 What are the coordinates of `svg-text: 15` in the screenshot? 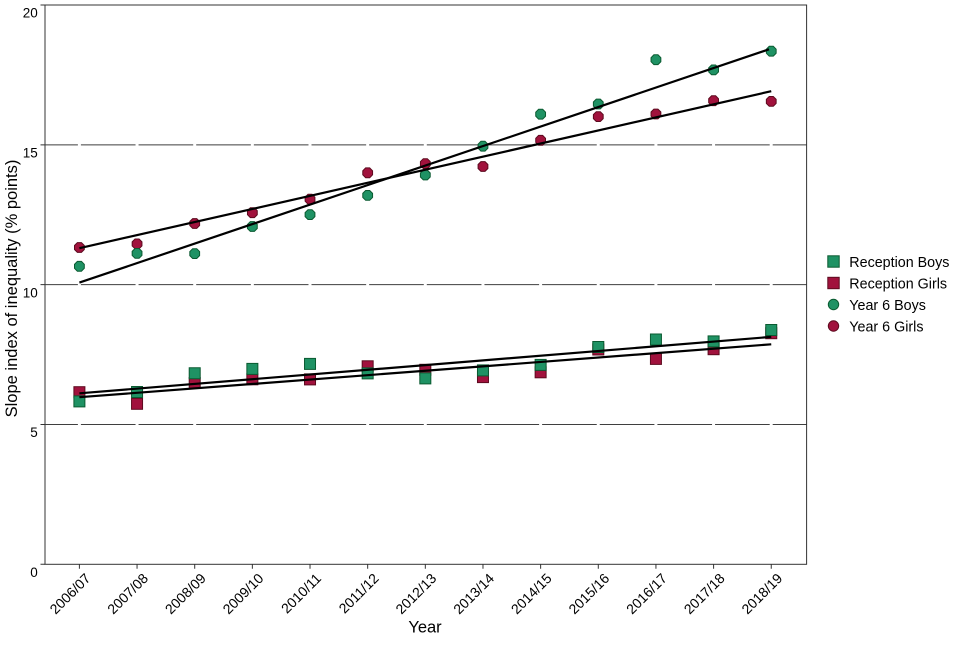 It's located at (30, 153).